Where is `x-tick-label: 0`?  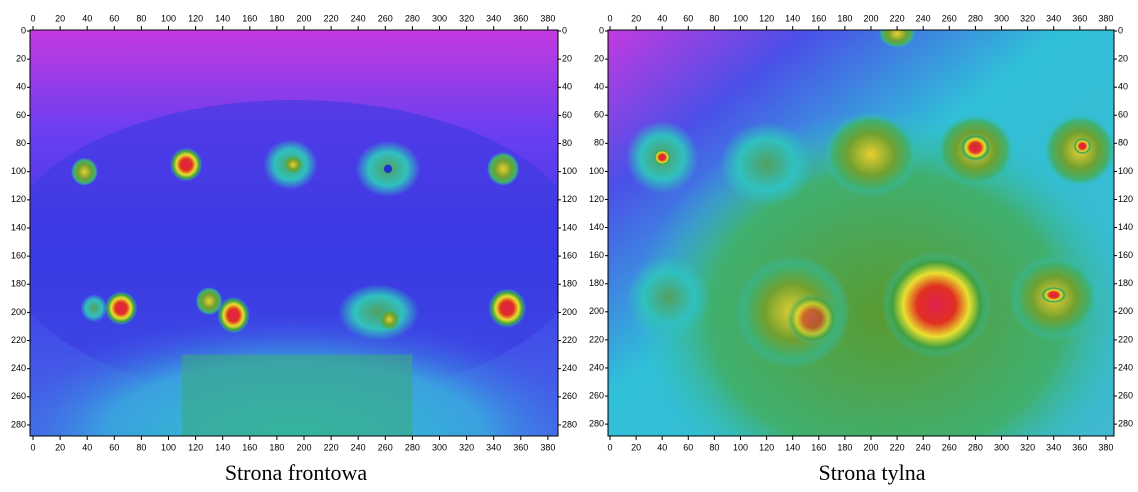
x-tick-label: 0 is located at coordinates (609, 447).